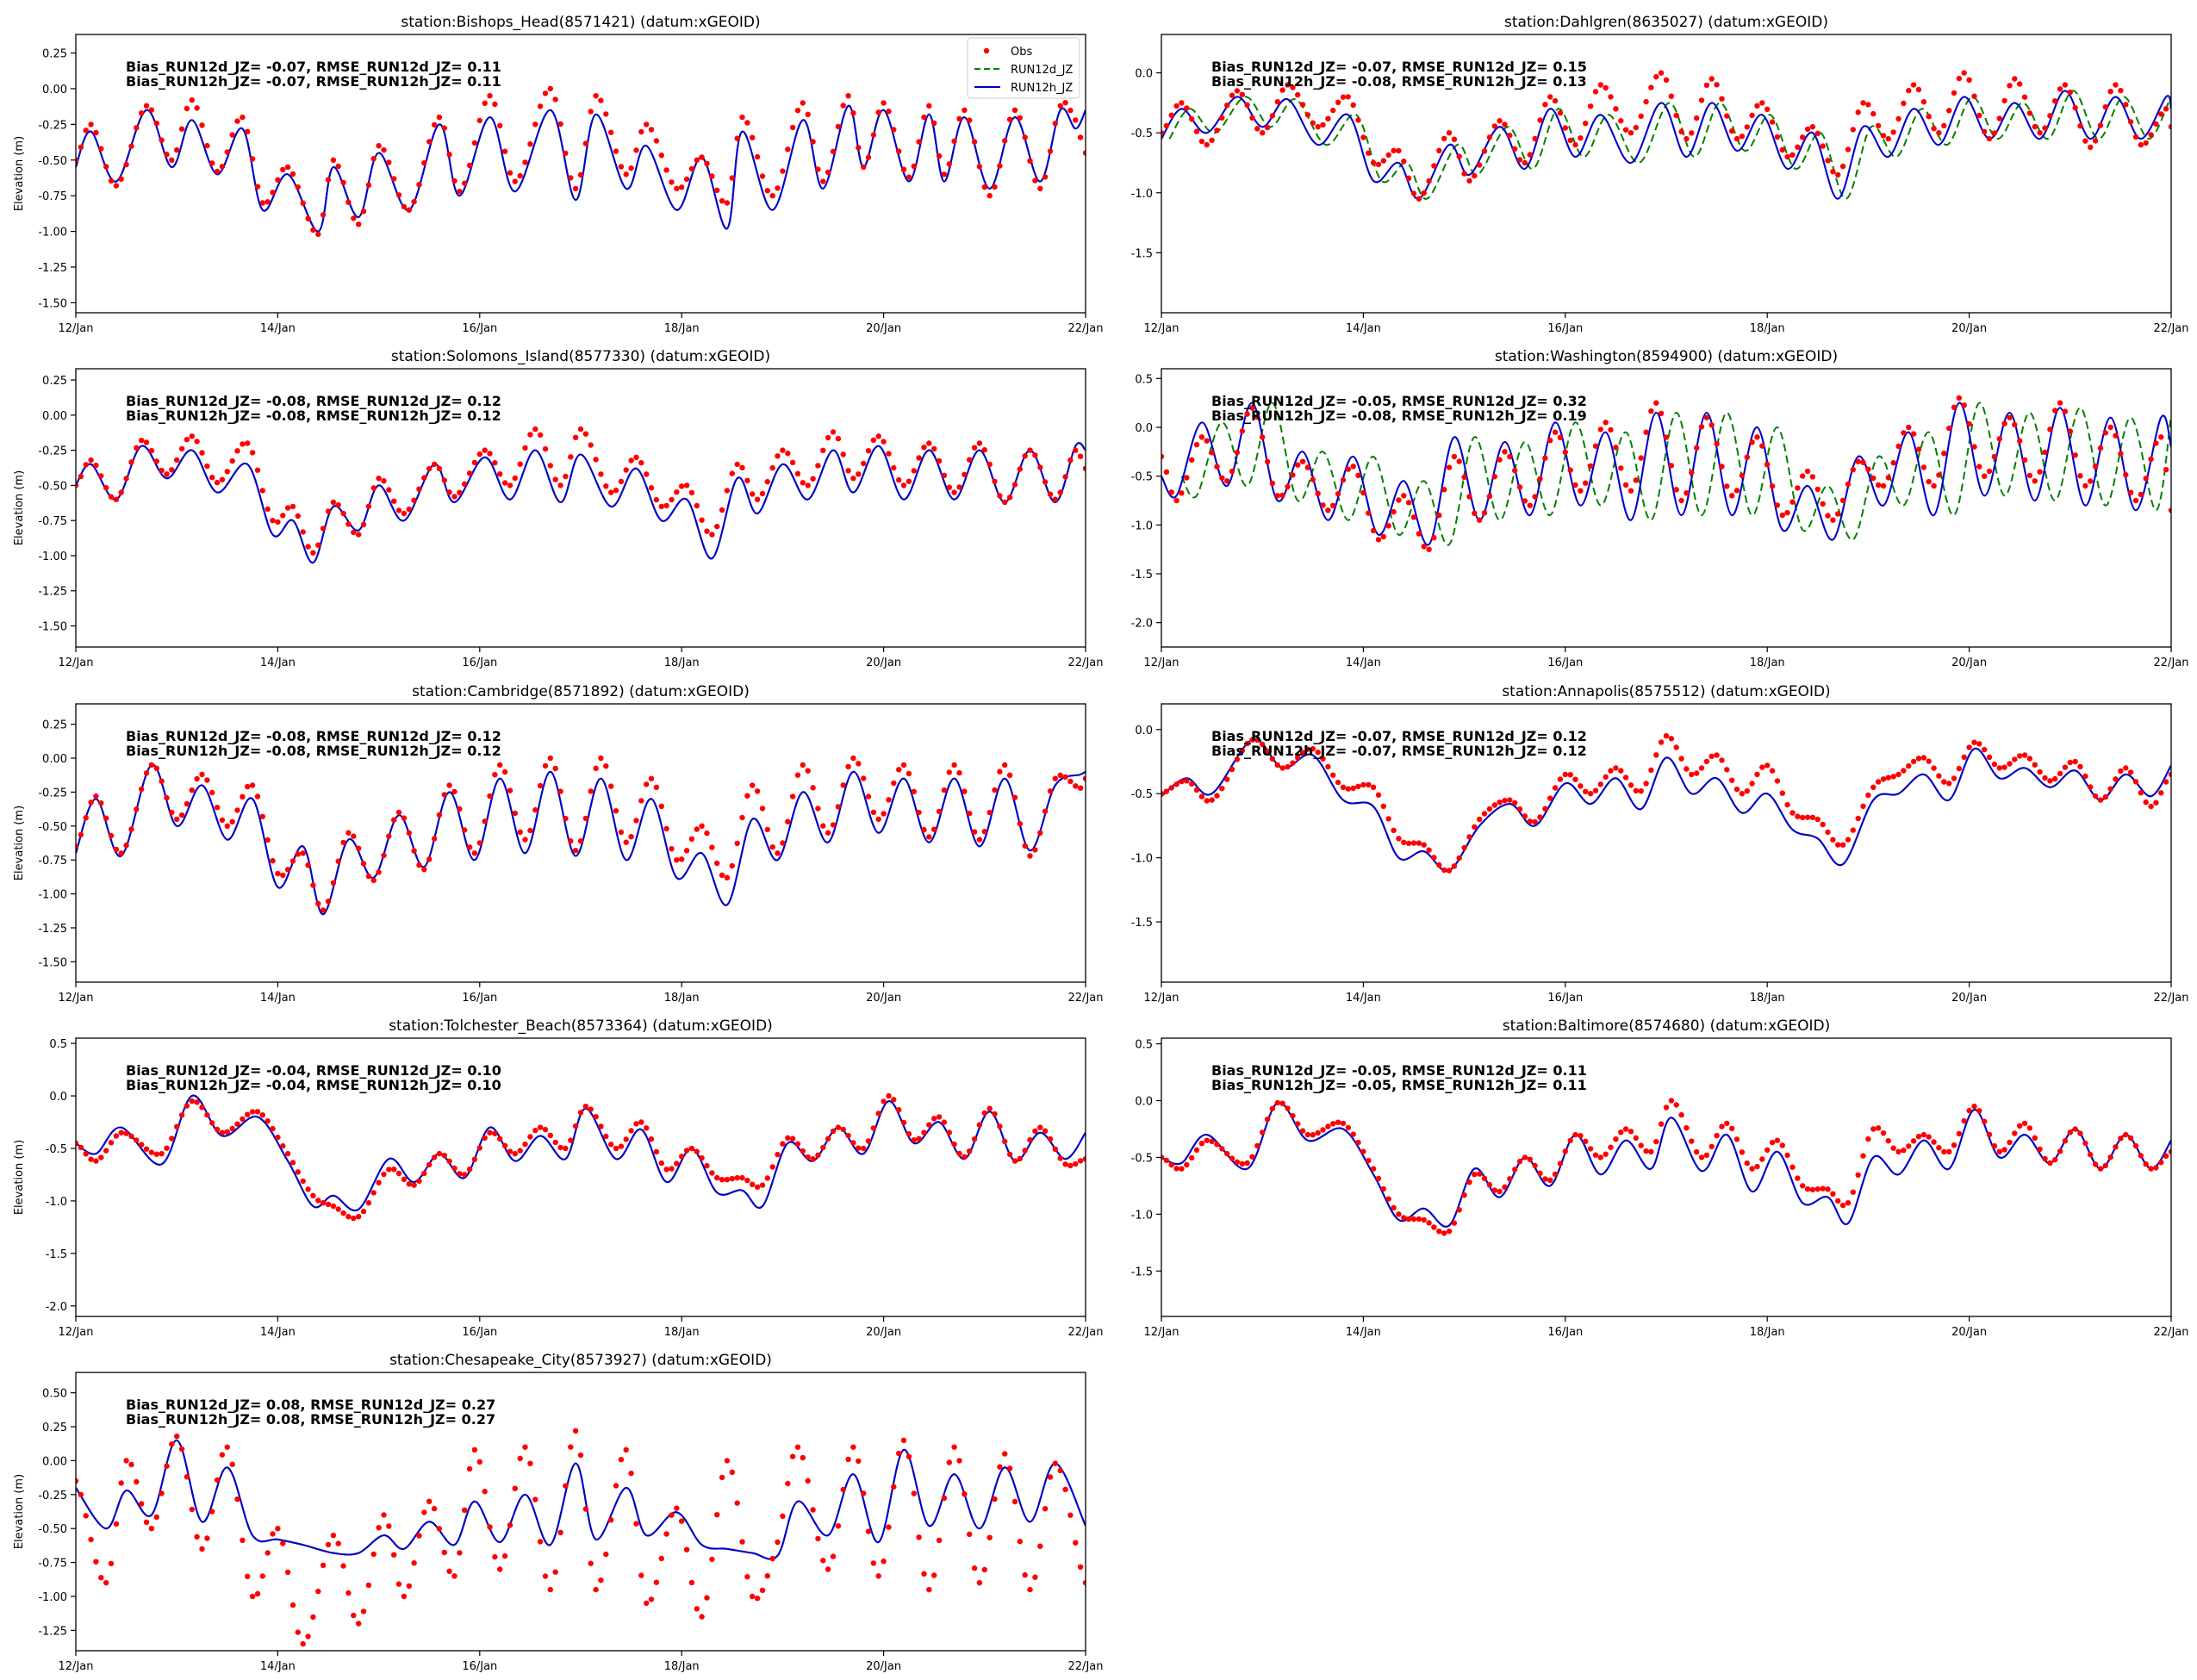  What do you see at coordinates (52, 930) in the screenshot?
I see `y-tick-label: -1.25` at bounding box center [52, 930].